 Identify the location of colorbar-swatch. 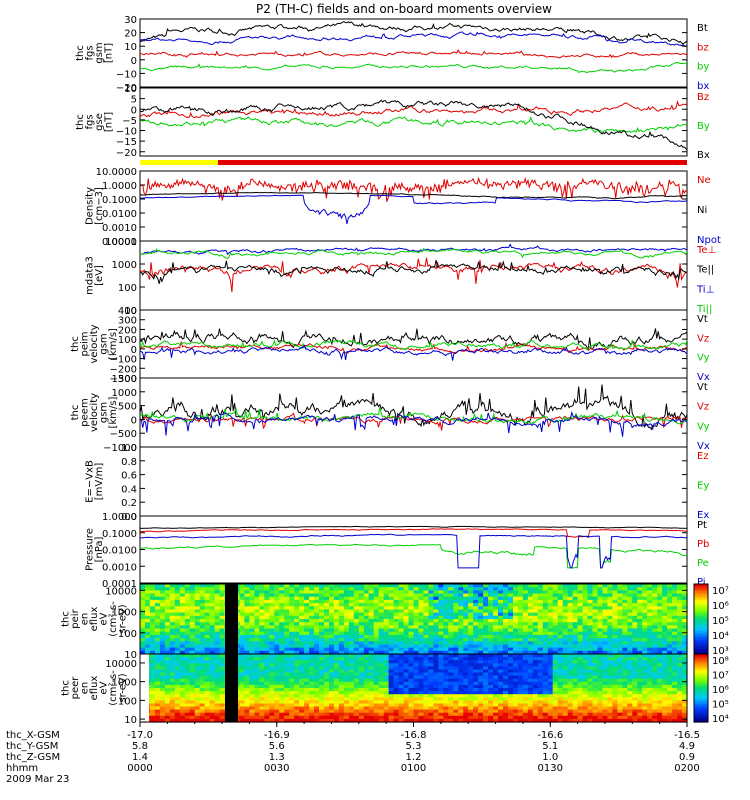
(701, 604).